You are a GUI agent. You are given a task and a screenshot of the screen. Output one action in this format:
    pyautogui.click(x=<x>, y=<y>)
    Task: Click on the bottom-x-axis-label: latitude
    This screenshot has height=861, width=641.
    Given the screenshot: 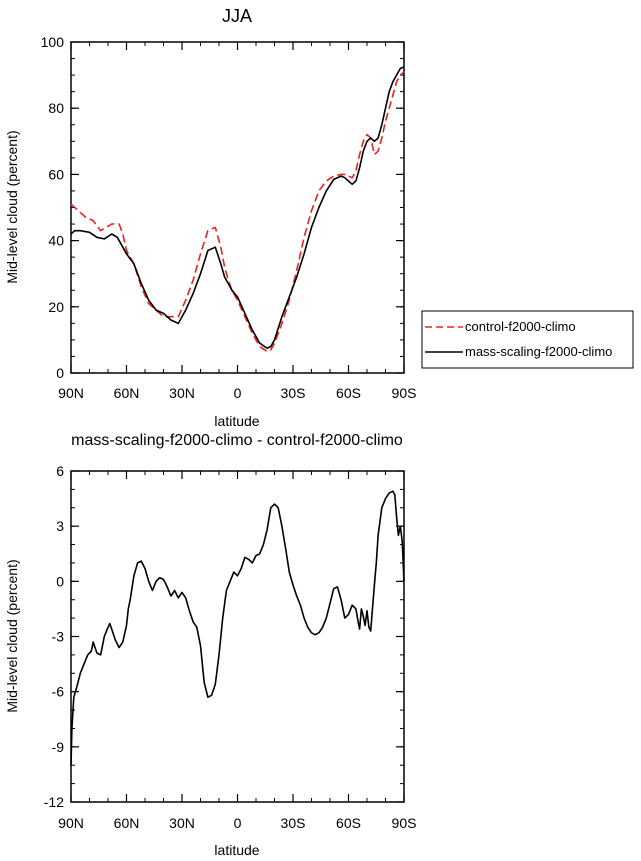 What is the action you would take?
    pyautogui.click(x=236, y=850)
    